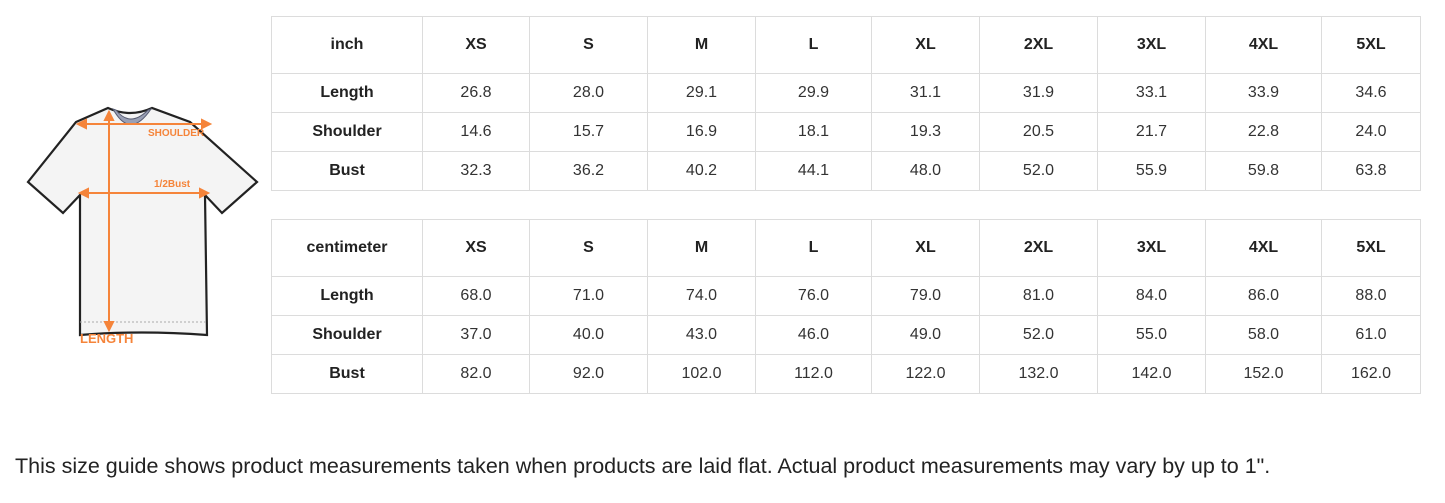 Image resolution: width=1445 pixels, height=503 pixels. What do you see at coordinates (1371, 296) in the screenshot?
I see `measurement-cell: 88.0` at bounding box center [1371, 296].